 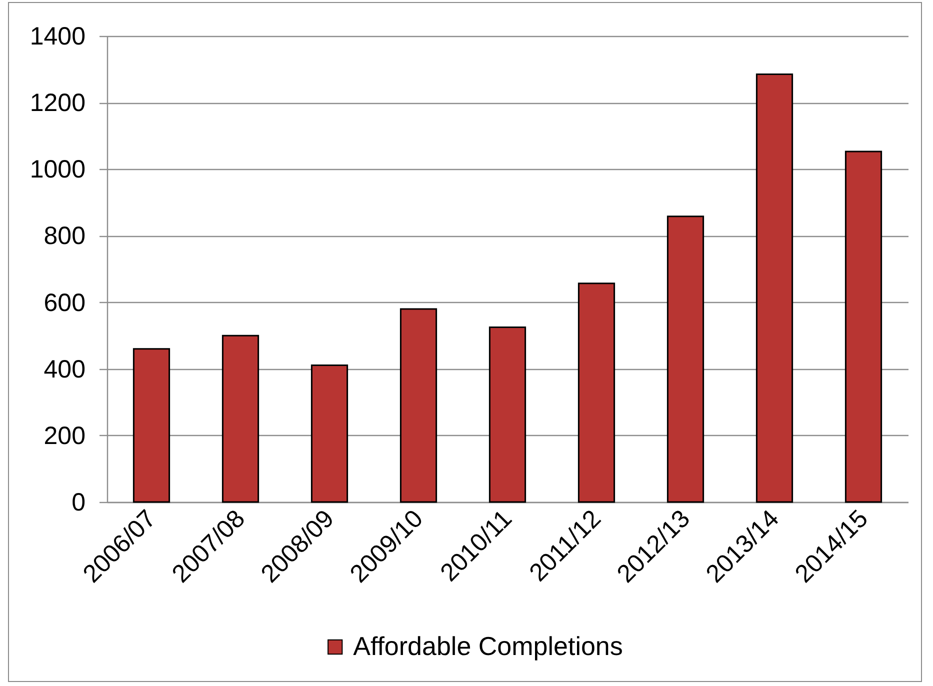 I want to click on y-tick-label: 400, so click(x=65, y=369).